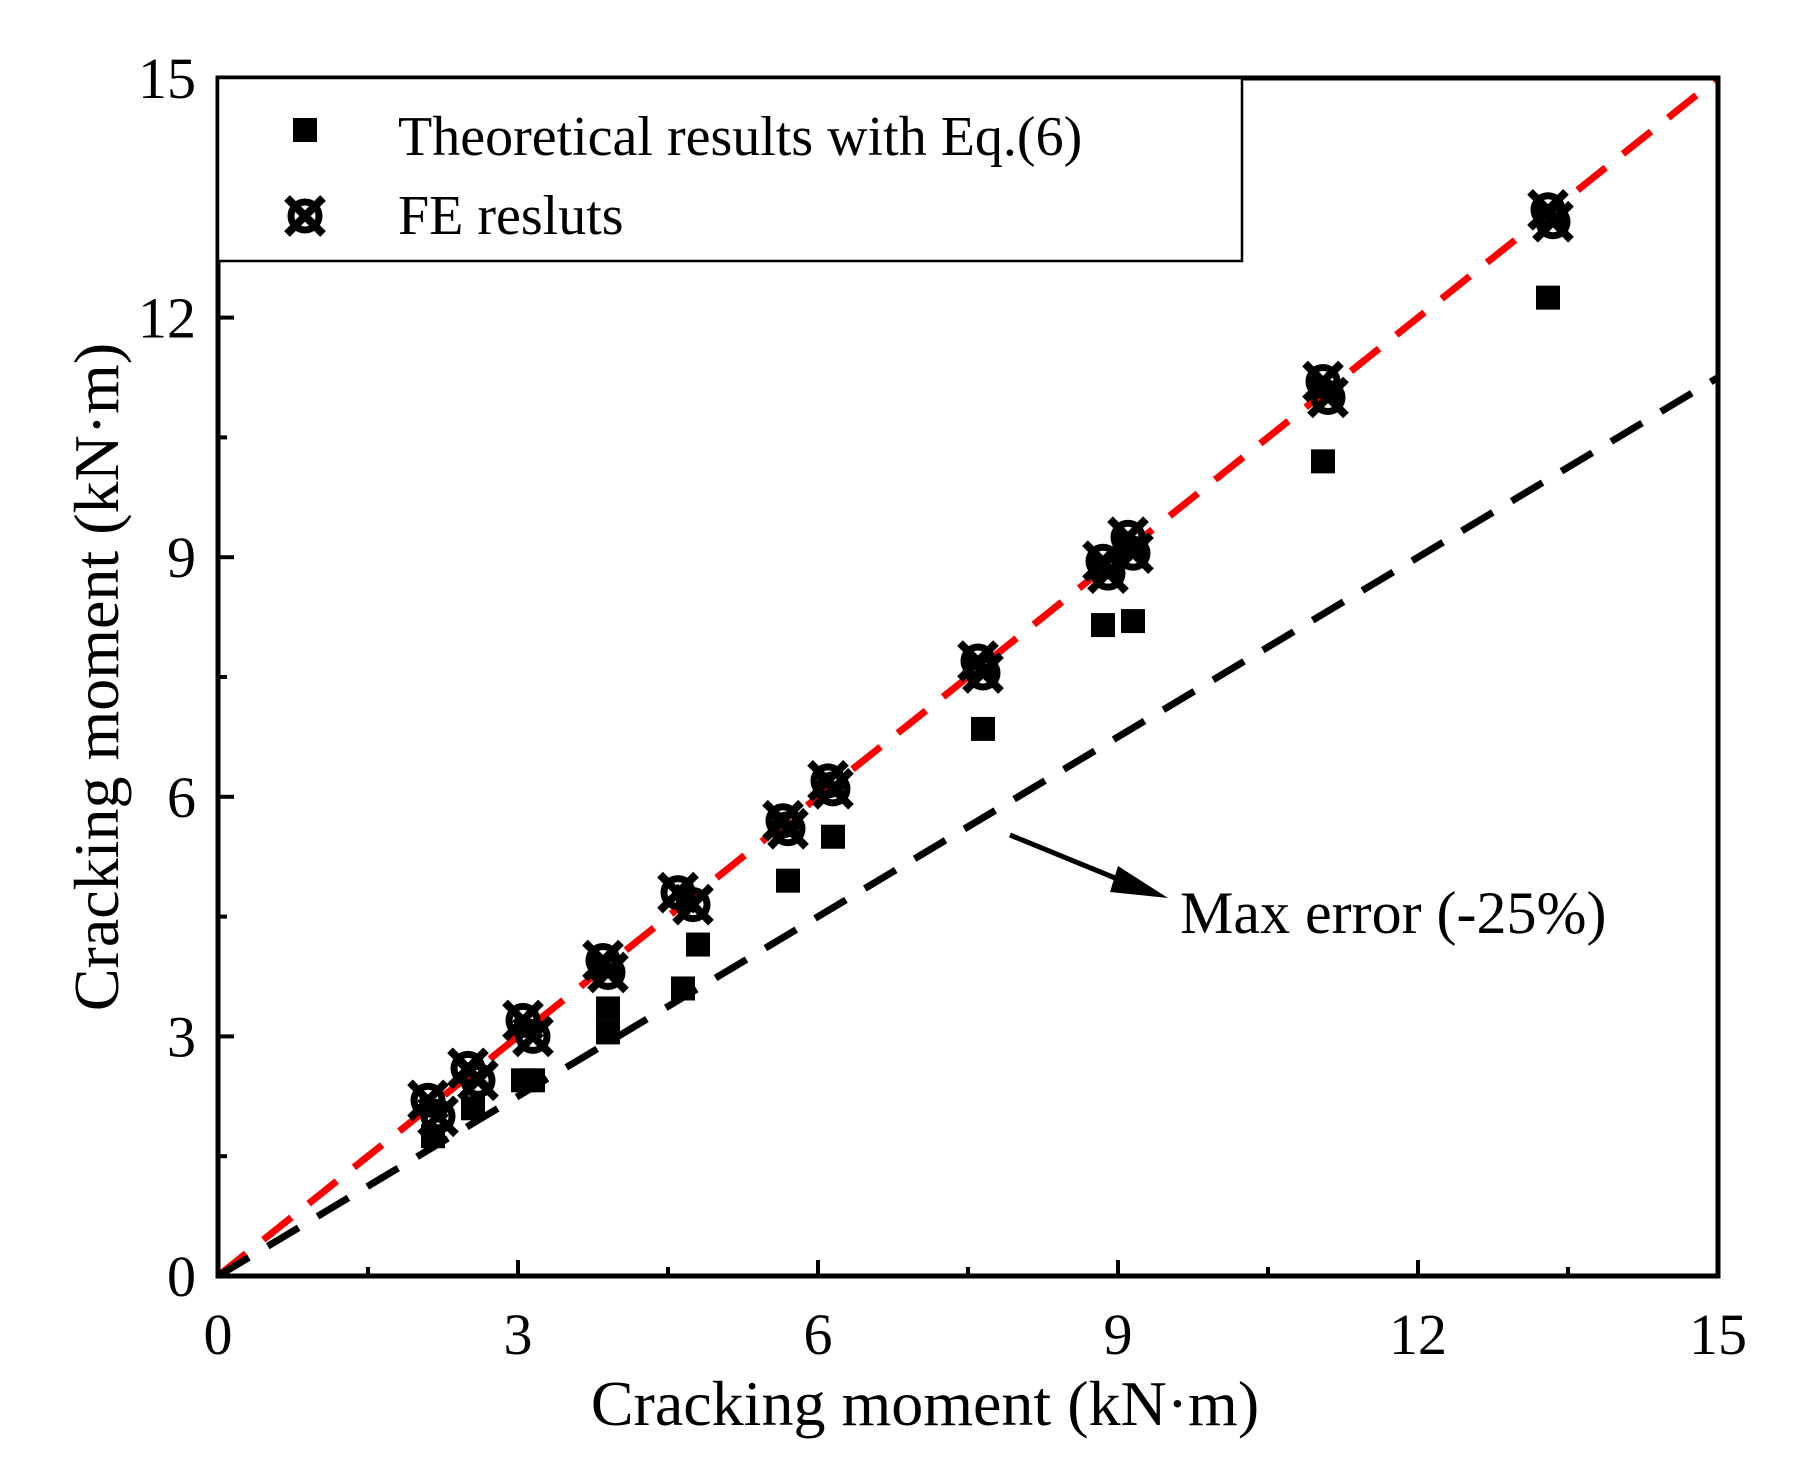 Image resolution: width=1796 pixels, height=1476 pixels. I want to click on annotation-arrow-line, so click(1065, 857).